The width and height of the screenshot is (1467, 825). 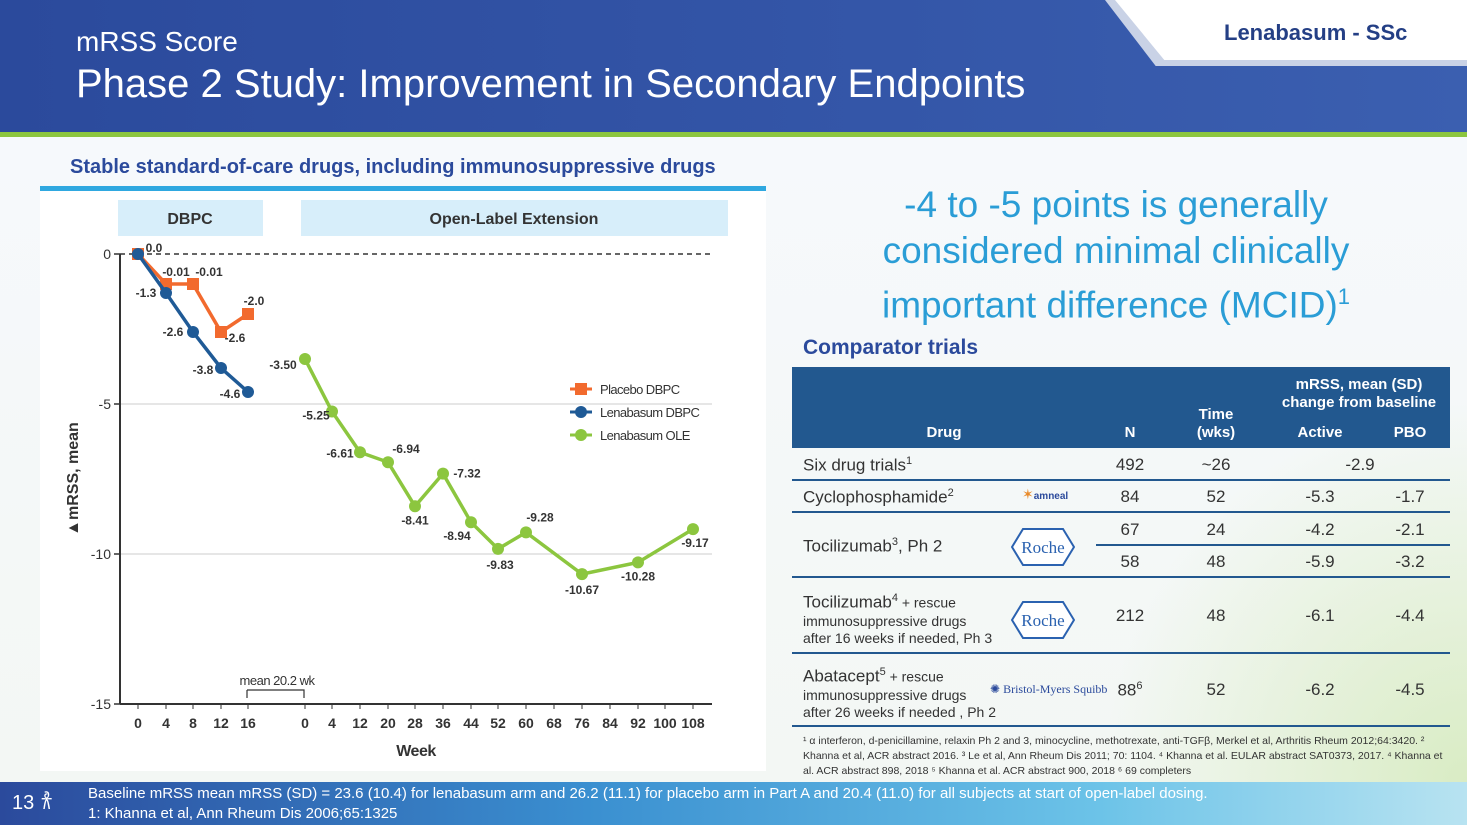 What do you see at coordinates (649, 412) in the screenshot?
I see `legend-label: Lenabasum DBPC` at bounding box center [649, 412].